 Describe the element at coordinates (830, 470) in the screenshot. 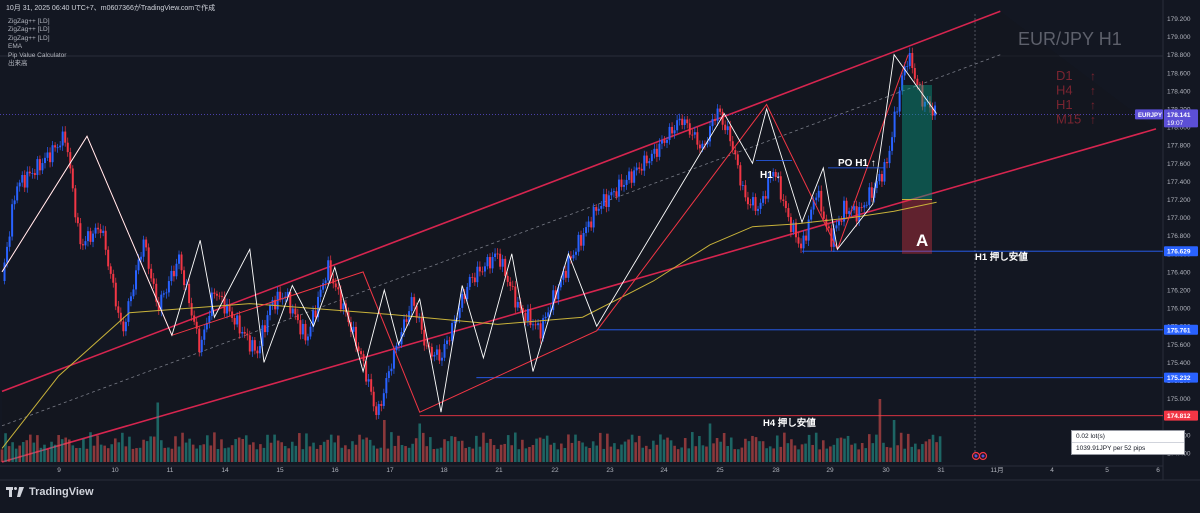

I see `time-tick-label: 29` at that location.